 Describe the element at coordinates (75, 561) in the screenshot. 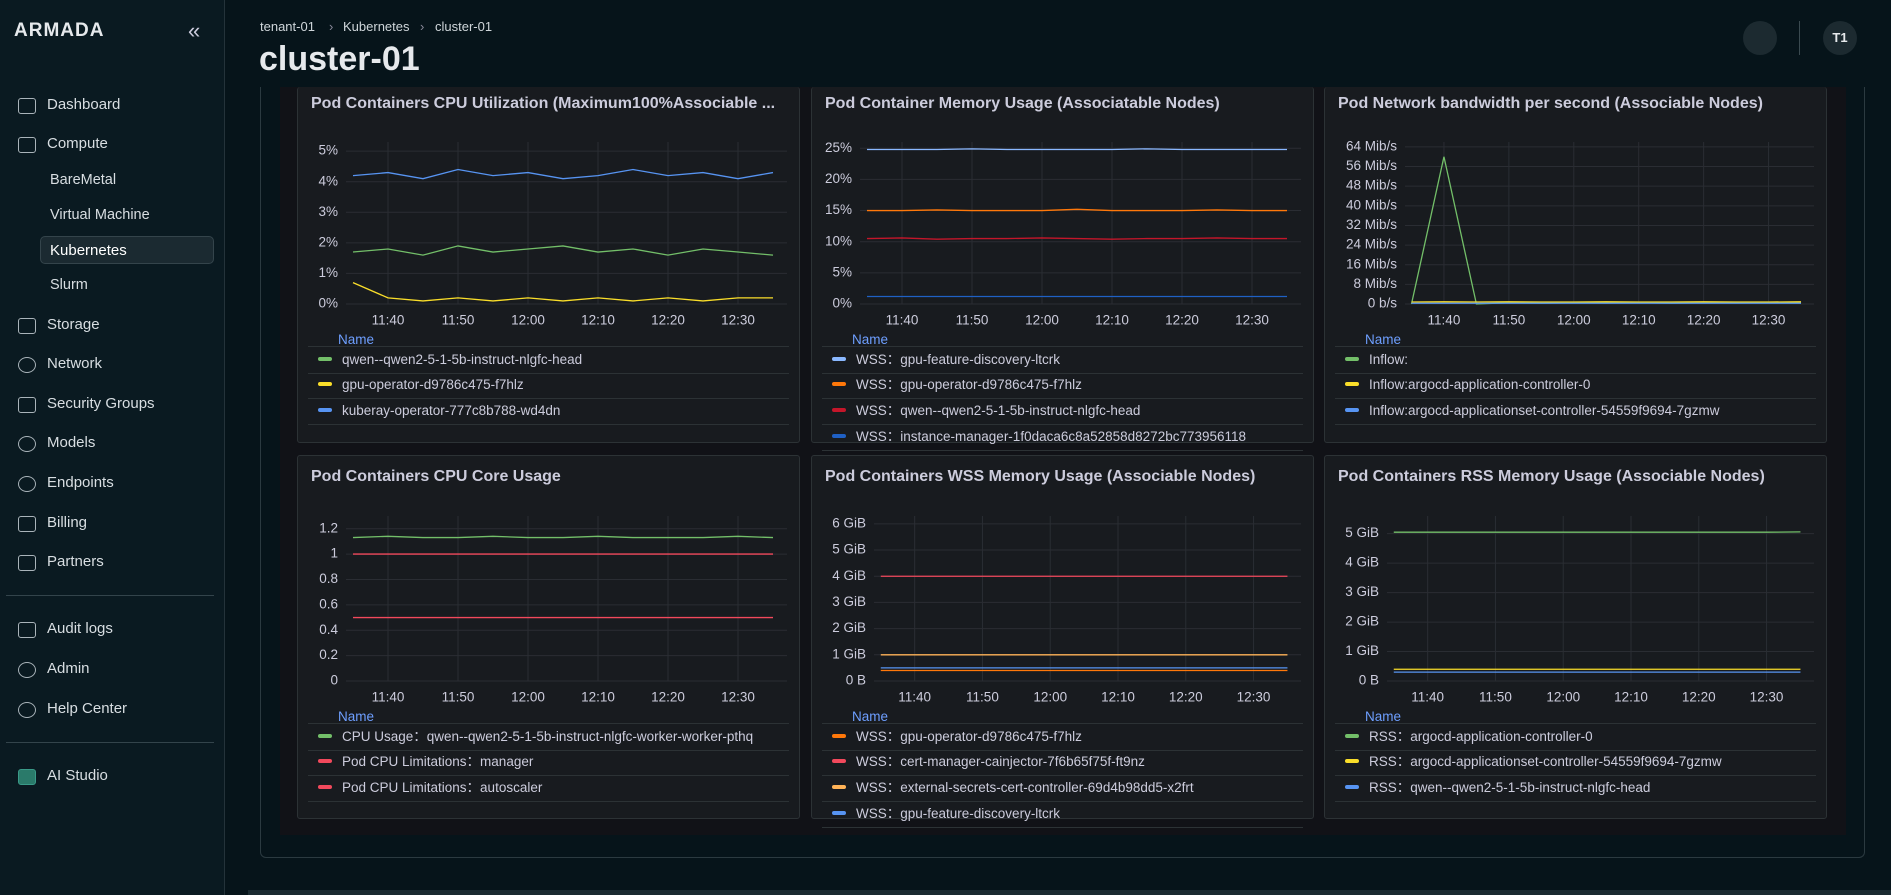

I see `nav-item: Partners` at that location.